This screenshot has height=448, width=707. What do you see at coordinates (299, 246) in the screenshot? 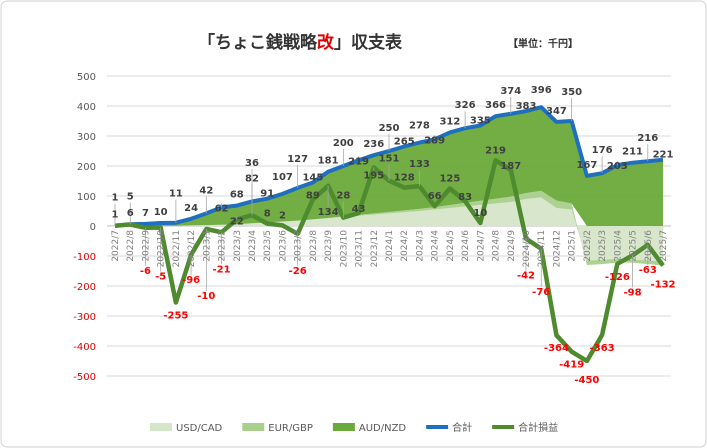
I see `x-tick-label: 2023/7` at bounding box center [299, 246].